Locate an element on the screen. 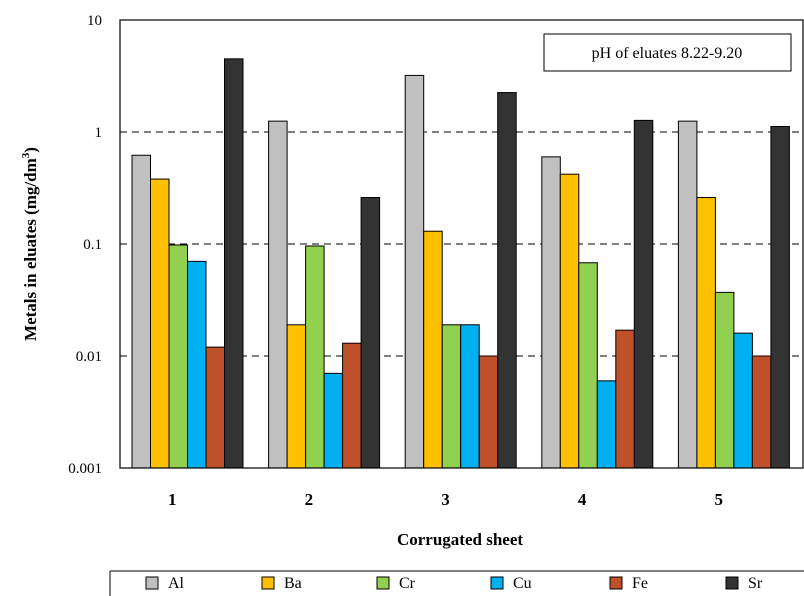 Image resolution: width=804 pixels, height=596 pixels. x-category-labels: 1 2 3 4 5 is located at coordinates (445, 499).